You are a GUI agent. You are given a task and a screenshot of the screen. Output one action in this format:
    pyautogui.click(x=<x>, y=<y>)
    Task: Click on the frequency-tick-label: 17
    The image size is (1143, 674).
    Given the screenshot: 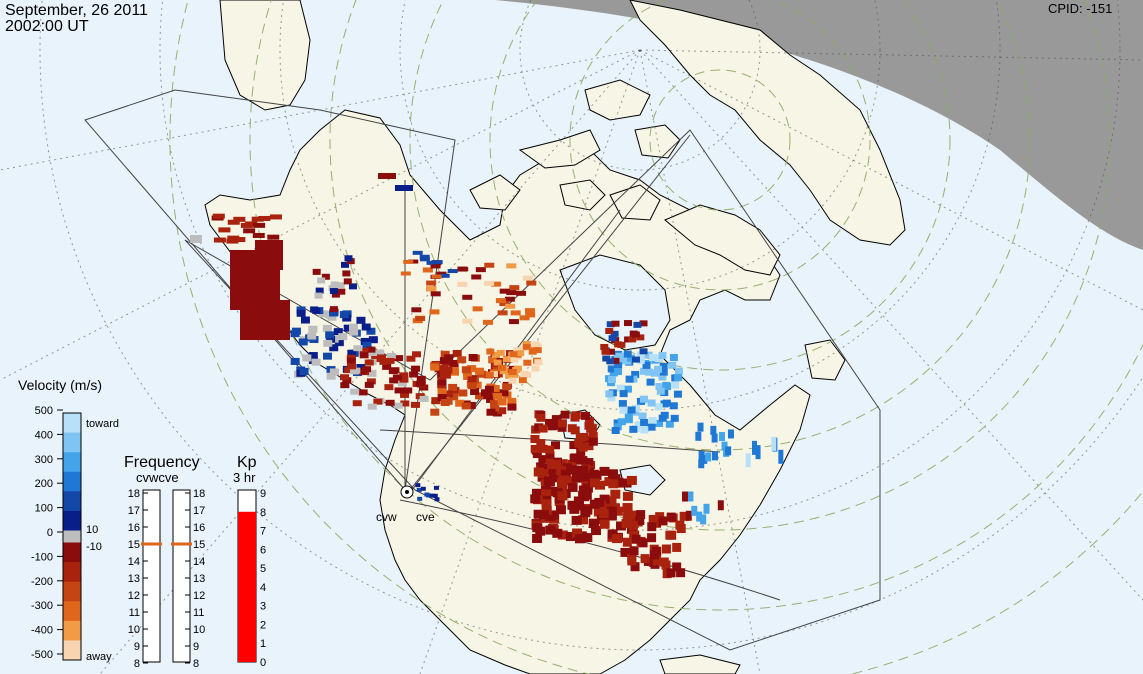 What is the action you would take?
    pyautogui.click(x=199, y=511)
    